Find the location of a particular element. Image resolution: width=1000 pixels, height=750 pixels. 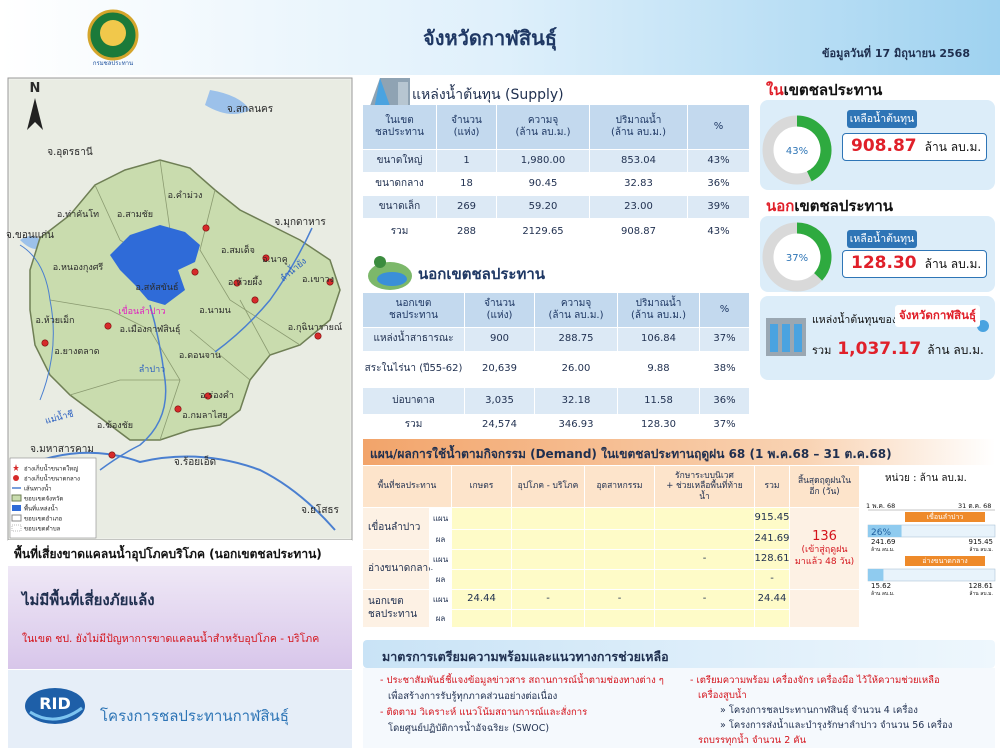

table-cell: 9.88 is located at coordinates (658, 369).